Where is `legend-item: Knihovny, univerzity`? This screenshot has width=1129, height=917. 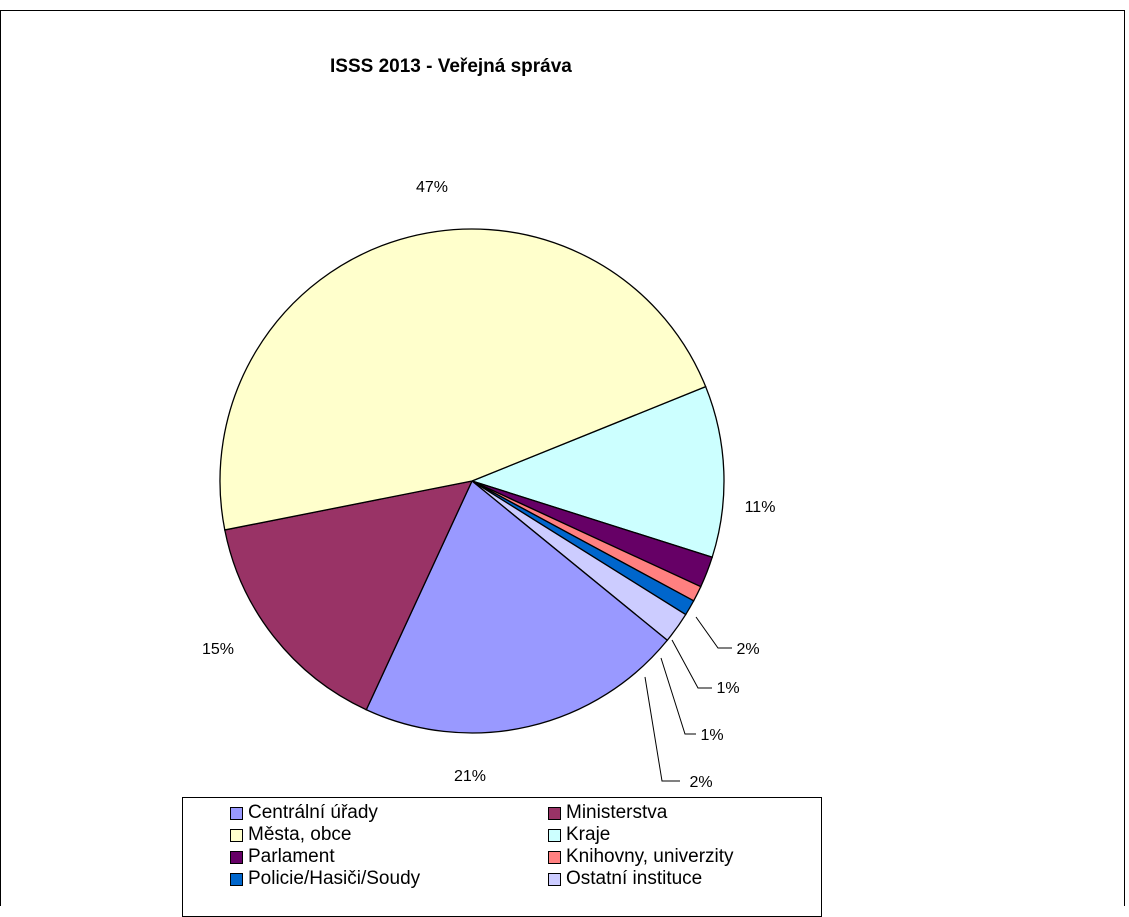 legend-item: Knihovny, univerzity is located at coordinates (641, 857).